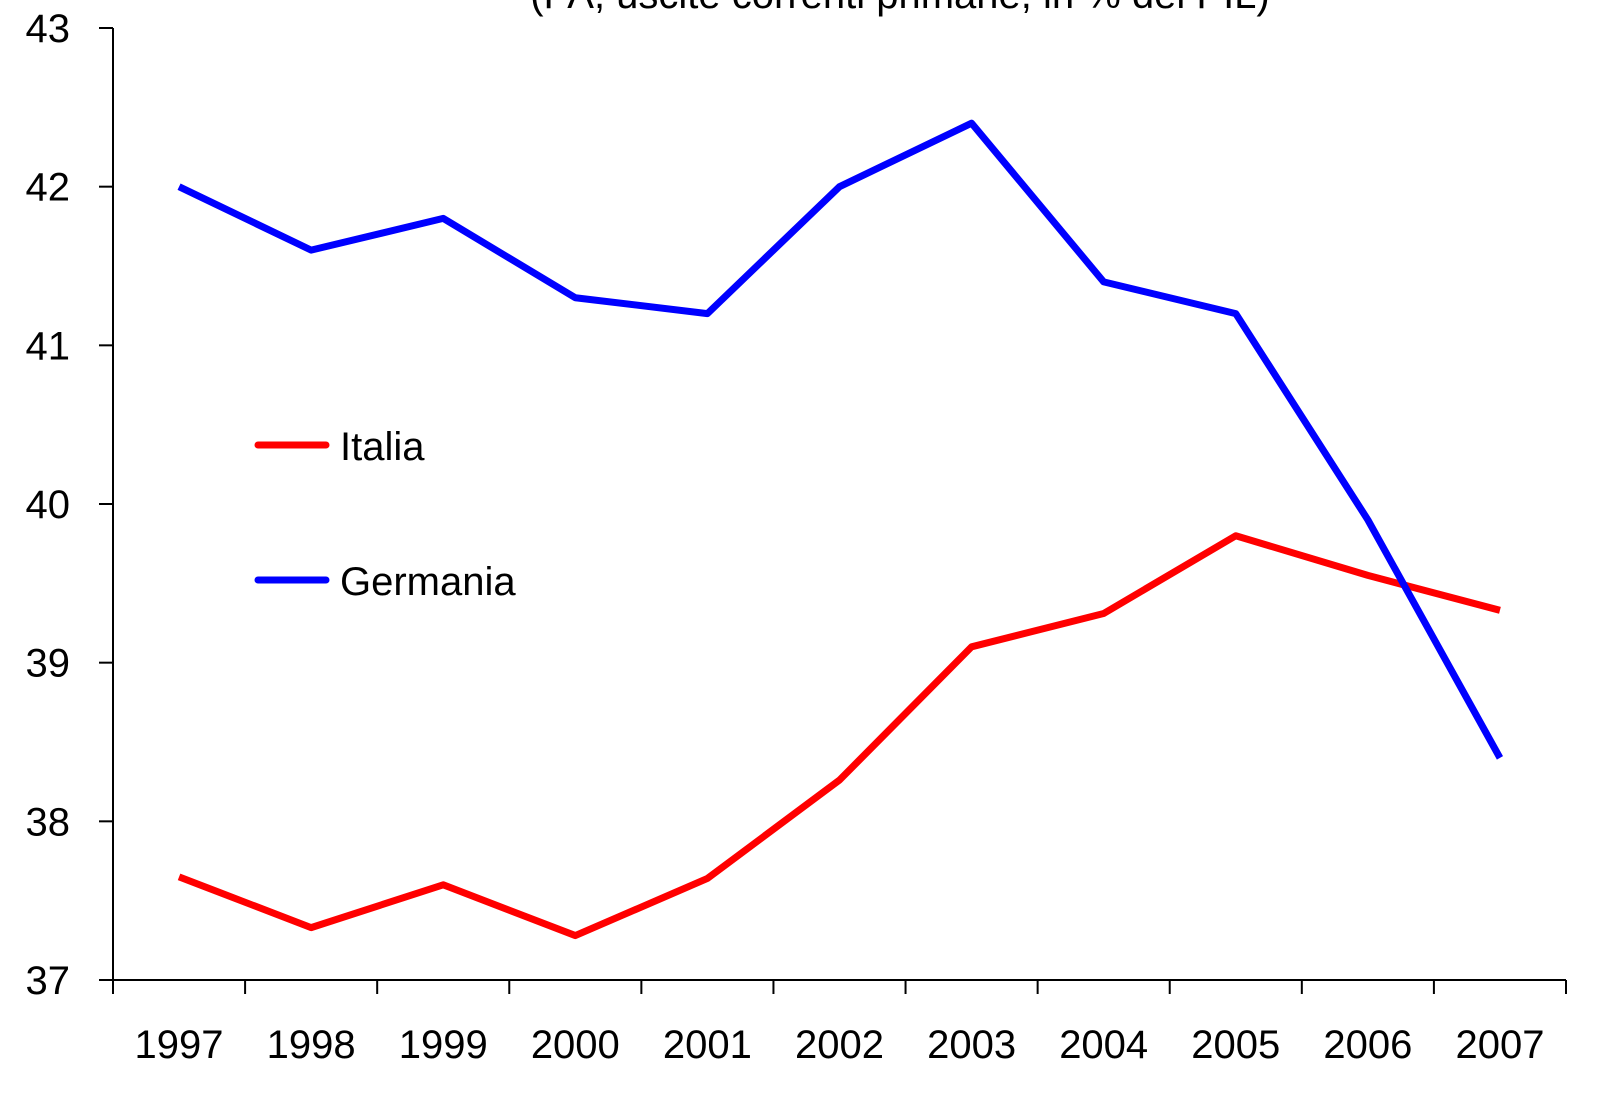 The height and width of the screenshot is (1096, 1616). Describe the element at coordinates (1367, 1045) in the screenshot. I see `x-tick-label: 2006` at that location.